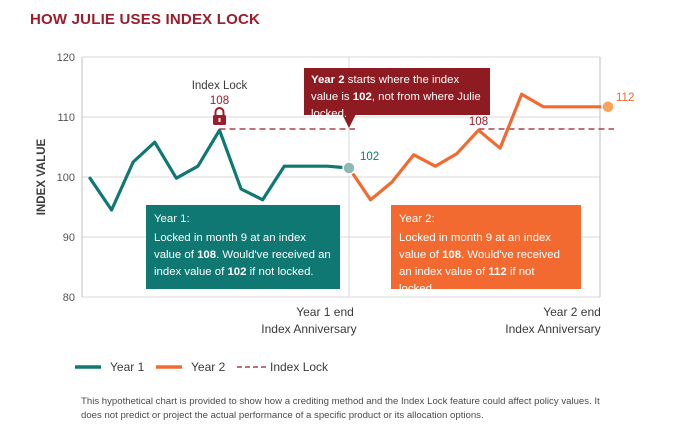 Image resolution: width=696 pixels, height=442 pixels. Describe the element at coordinates (572, 312) in the screenshot. I see `year2-end-label: Year 2 end` at that location.